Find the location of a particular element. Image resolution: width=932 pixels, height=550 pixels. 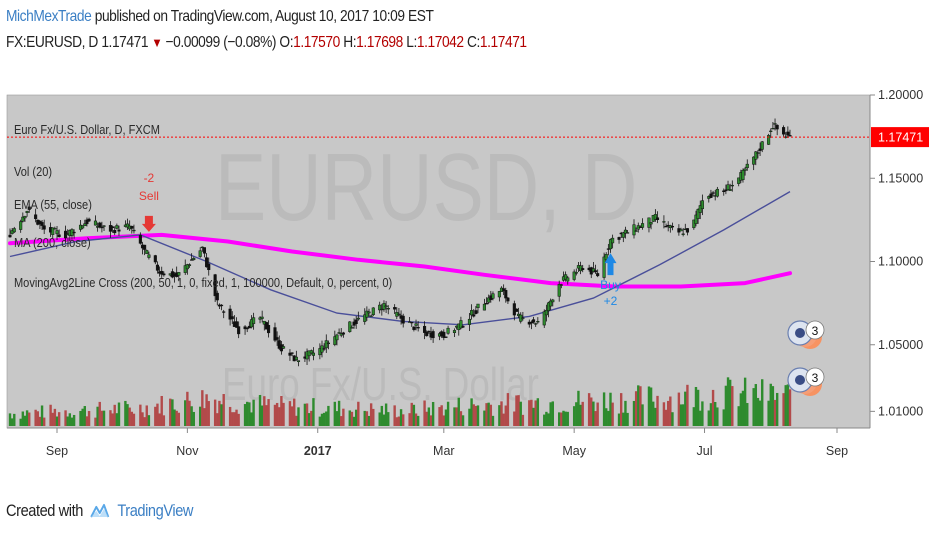

legend-ma: MA (200, close) is located at coordinates (52, 242).